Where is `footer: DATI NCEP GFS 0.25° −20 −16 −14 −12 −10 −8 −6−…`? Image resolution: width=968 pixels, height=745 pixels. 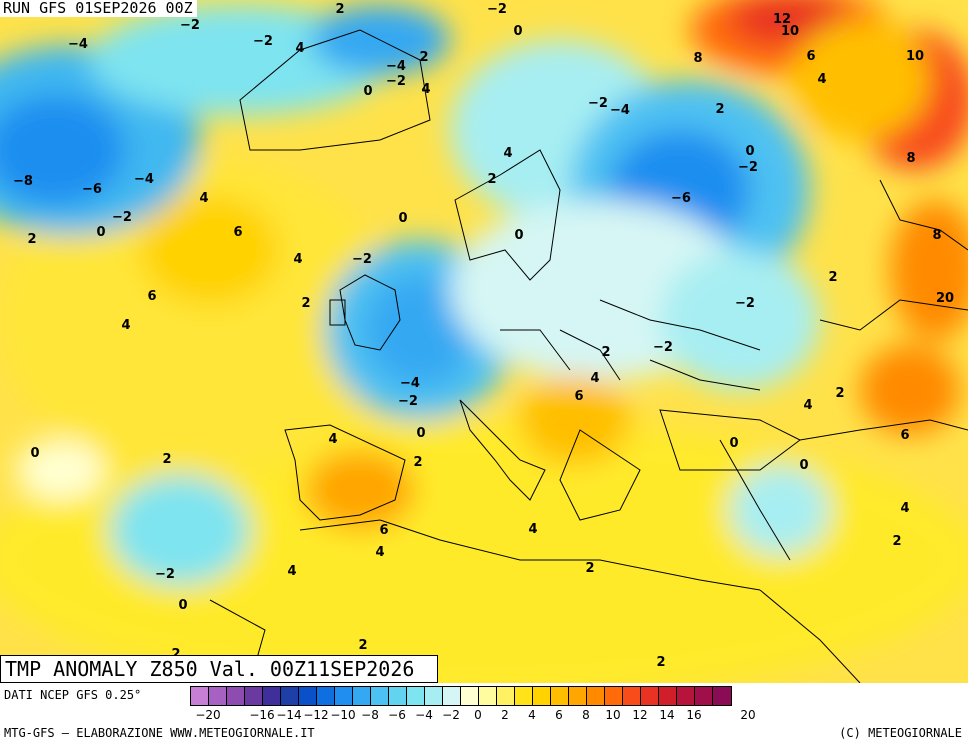 footer: DATI NCEP GFS 0.25° −20 −16 −14 −12 −10 −8 −6−… is located at coordinates (484, 714).